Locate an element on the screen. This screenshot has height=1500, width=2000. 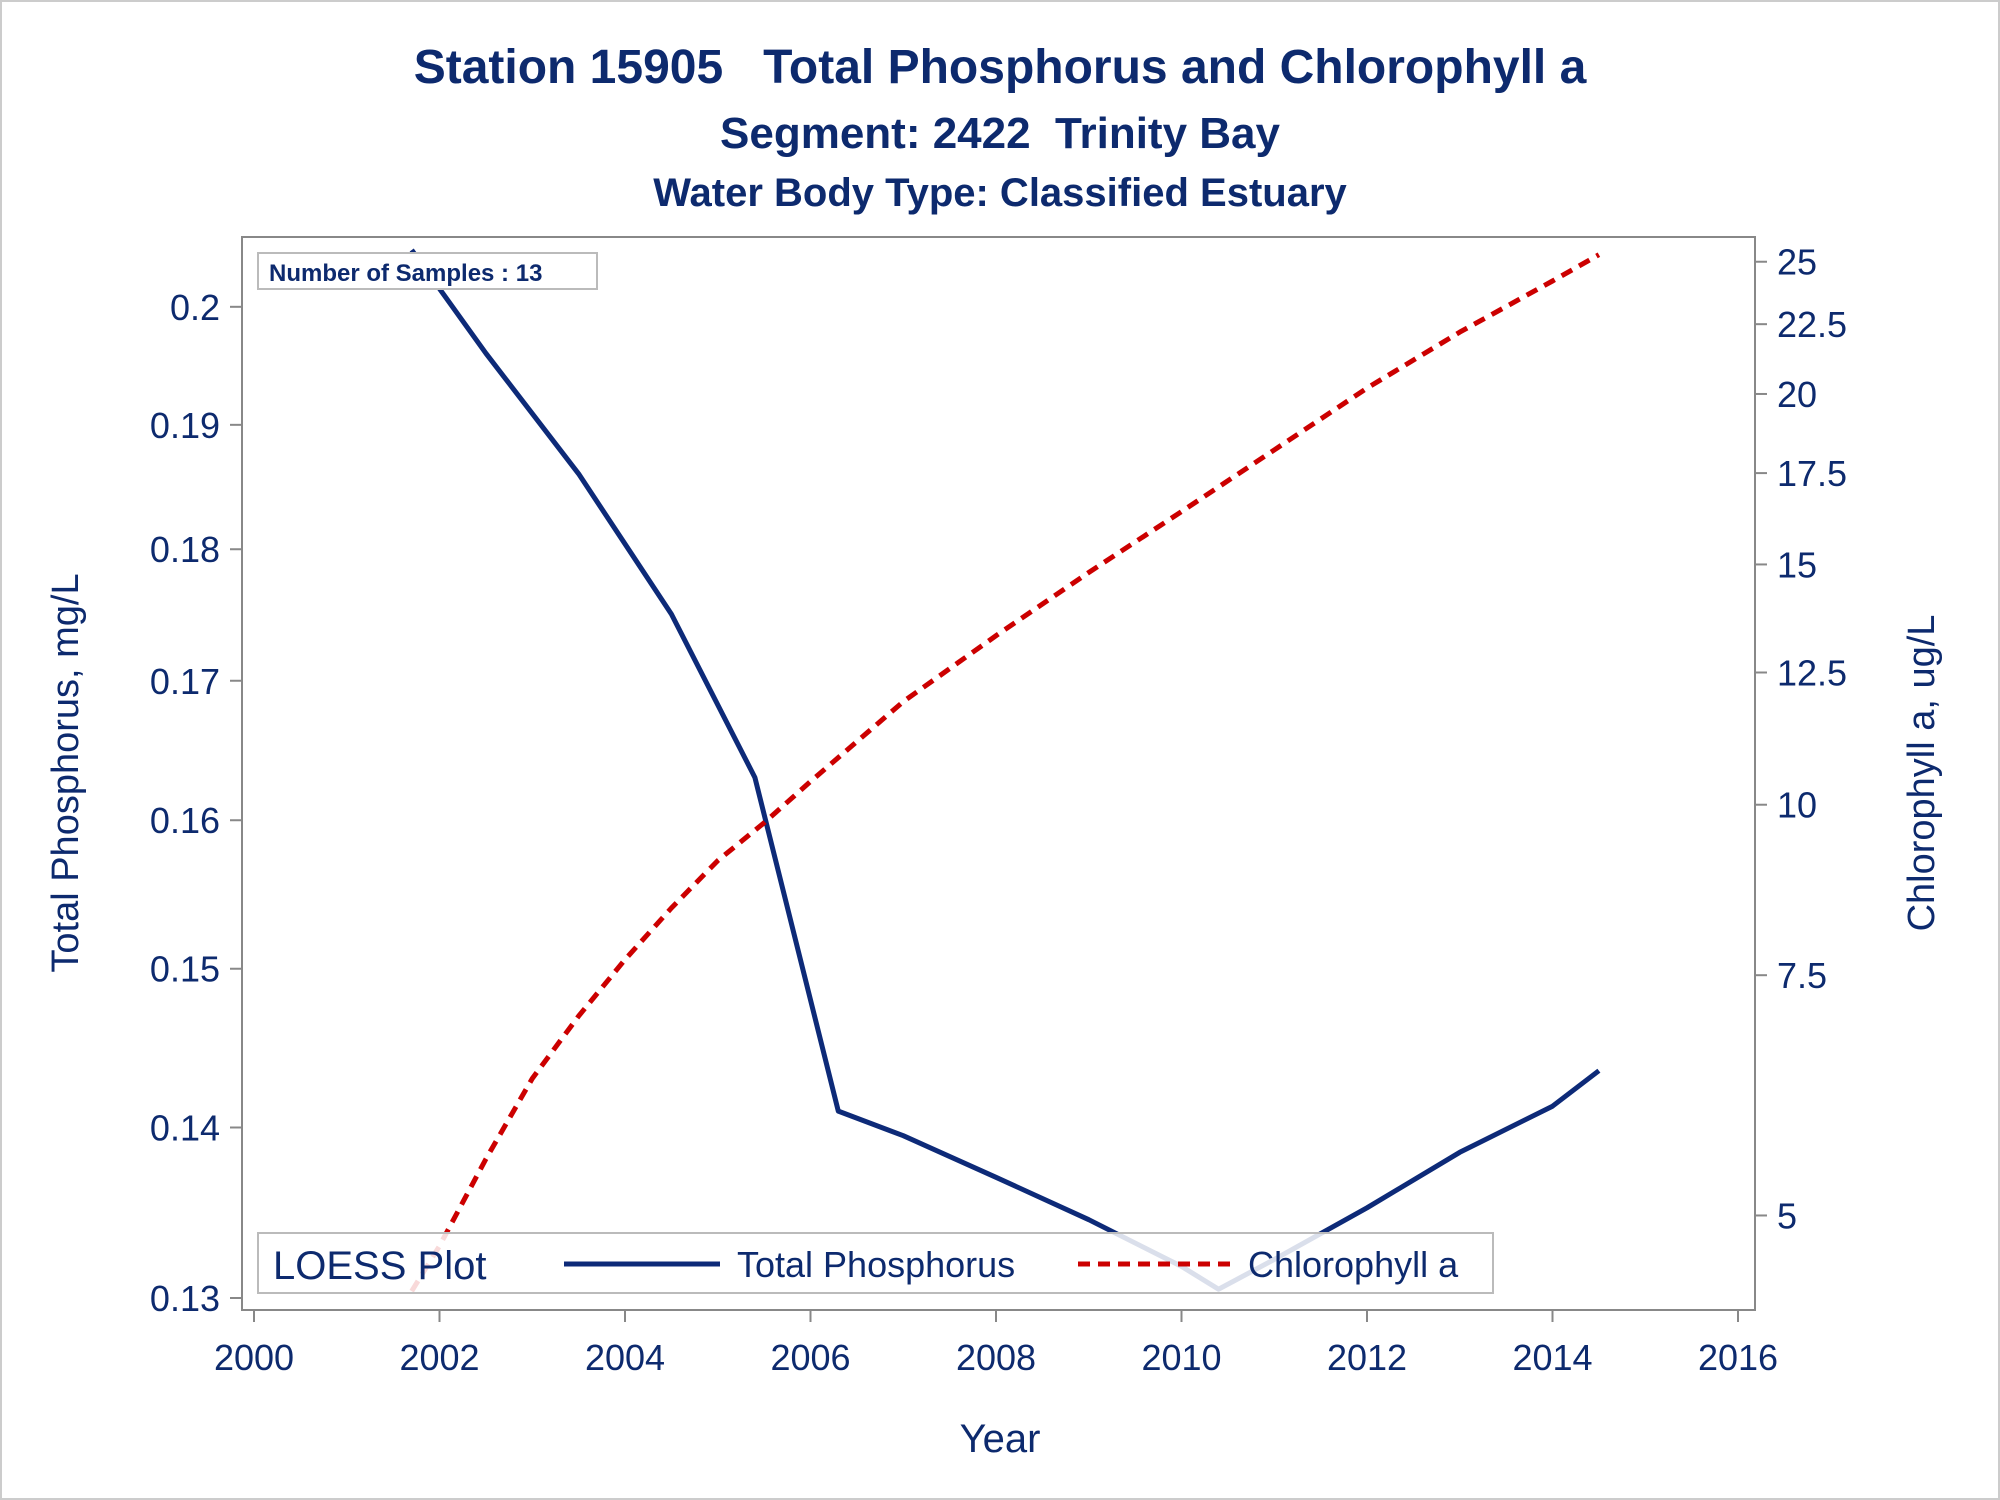
legend-title: LOESS Plot is located at coordinates (379, 1266).